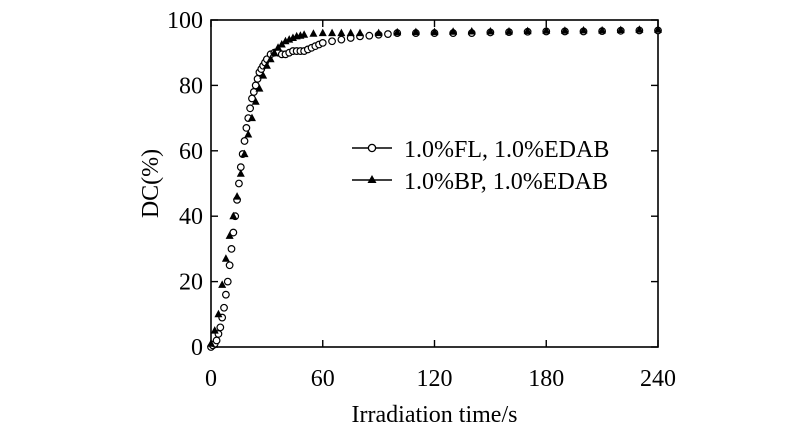  Describe the element at coordinates (435, 415) in the screenshot. I see `x-axis-label: Irradiation time/s` at that location.